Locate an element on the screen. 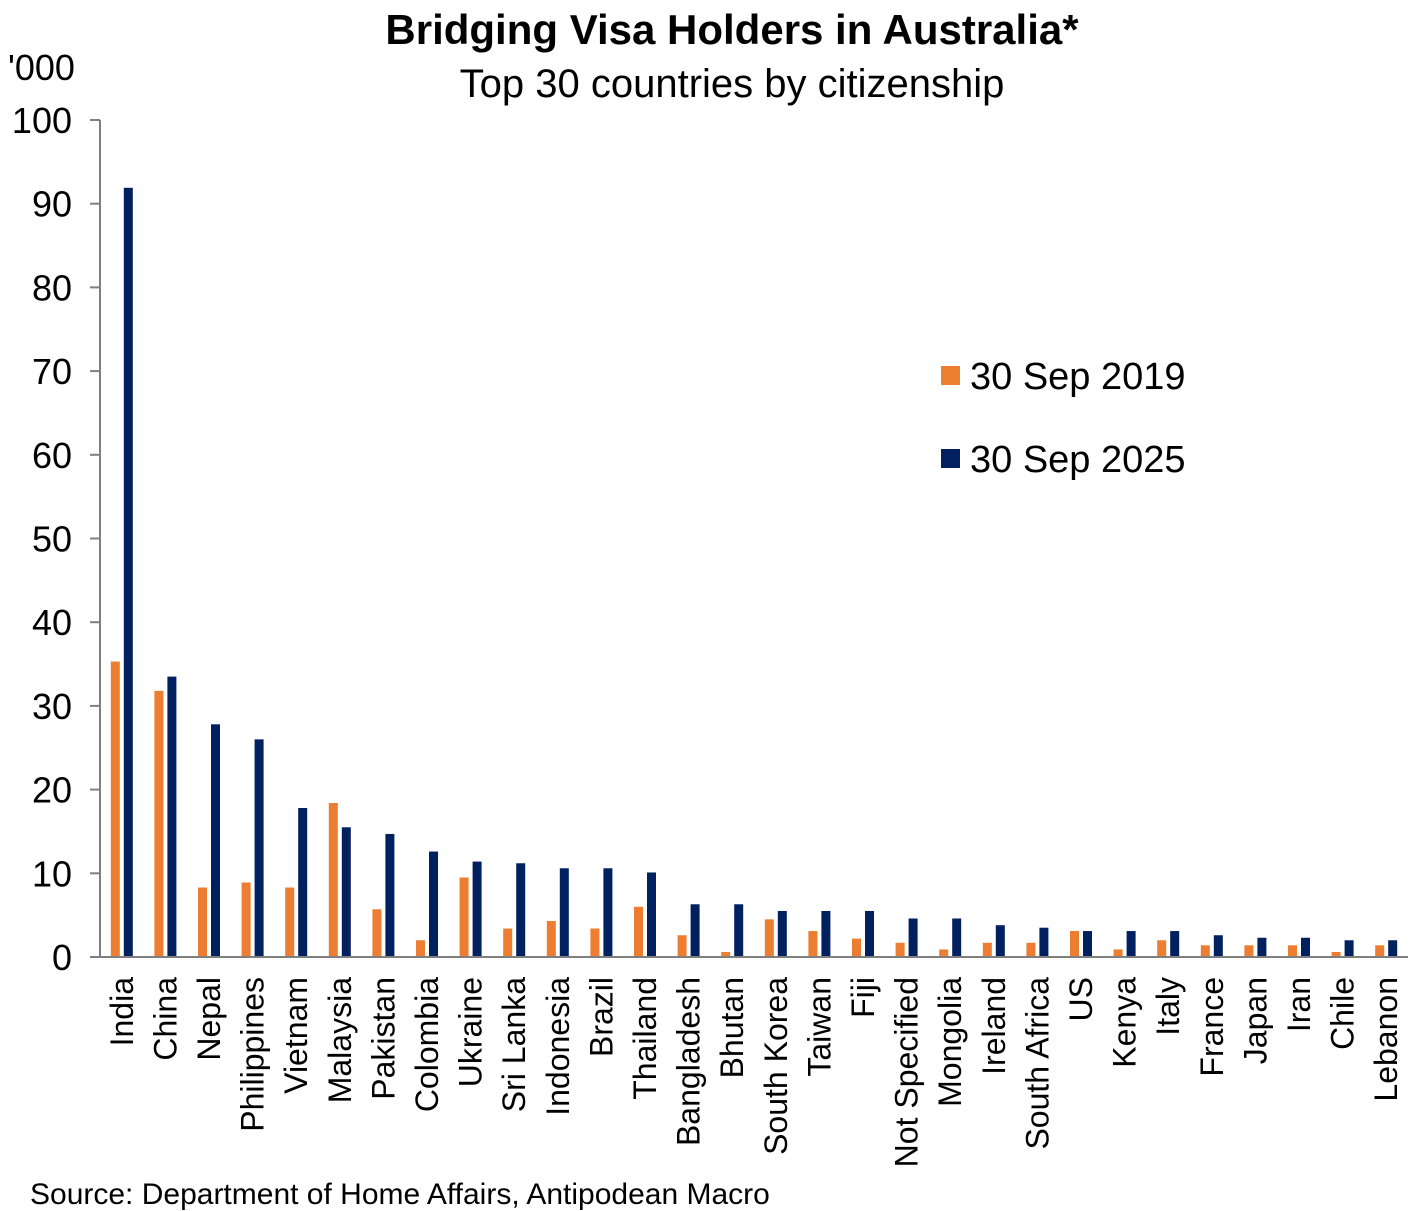 The width and height of the screenshot is (1416, 1211). y-tick-label: 80 is located at coordinates (52, 287).